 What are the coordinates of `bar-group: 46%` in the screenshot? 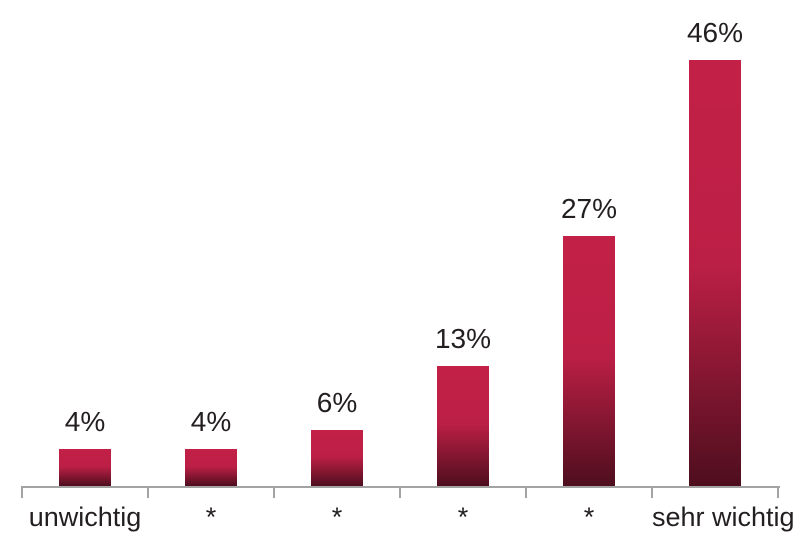 It's located at (715, 252).